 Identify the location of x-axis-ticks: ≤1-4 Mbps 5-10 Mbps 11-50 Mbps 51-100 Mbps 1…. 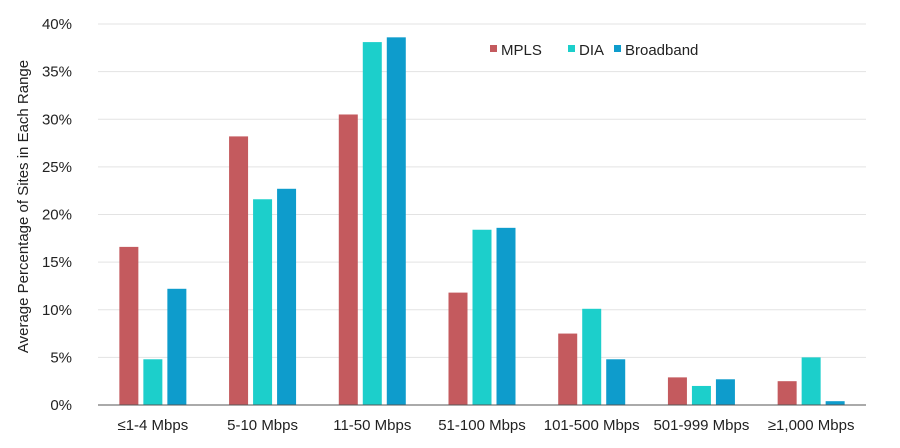
(485, 425).